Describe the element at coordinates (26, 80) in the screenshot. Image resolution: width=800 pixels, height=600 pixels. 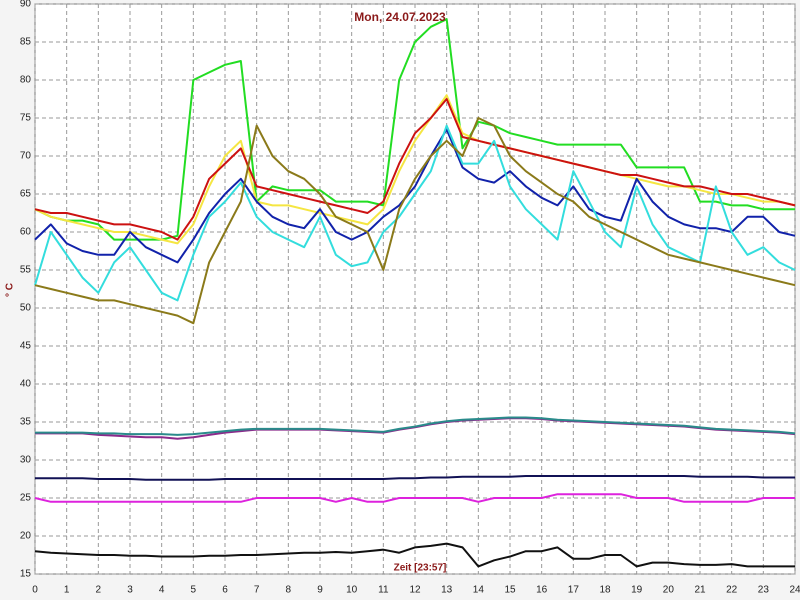
I see `y-tick-label: 80` at that location.